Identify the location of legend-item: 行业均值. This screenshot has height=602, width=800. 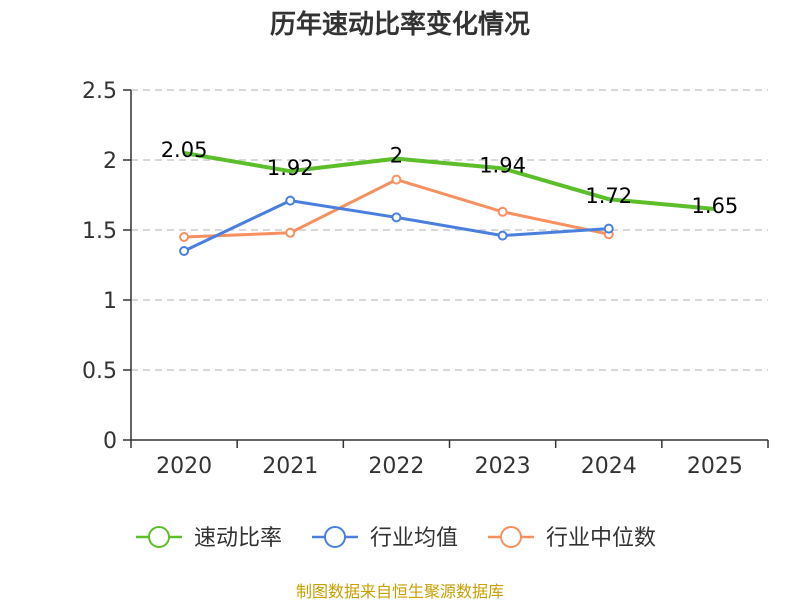
(385, 538).